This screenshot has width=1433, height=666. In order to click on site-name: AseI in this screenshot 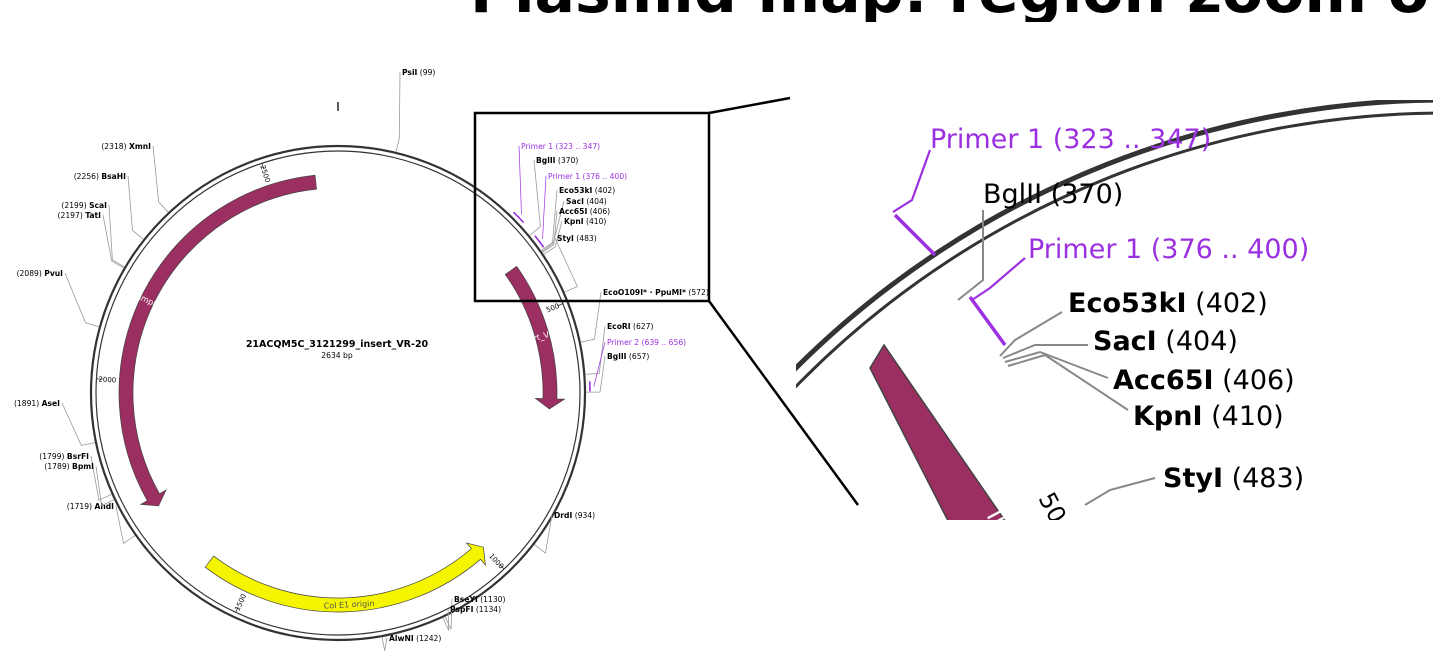, I will do `click(51, 403)`.